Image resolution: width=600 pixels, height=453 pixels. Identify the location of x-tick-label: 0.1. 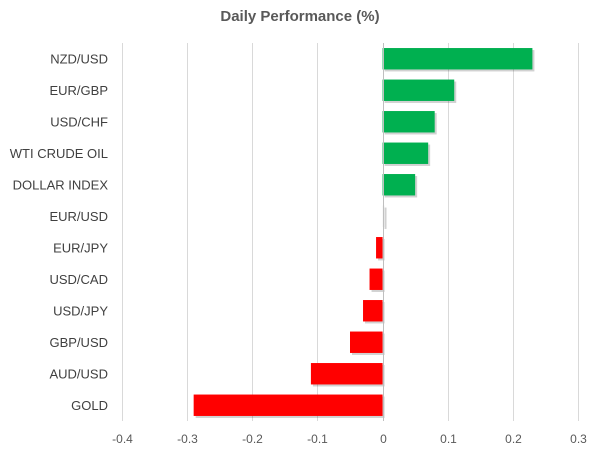
(448, 439).